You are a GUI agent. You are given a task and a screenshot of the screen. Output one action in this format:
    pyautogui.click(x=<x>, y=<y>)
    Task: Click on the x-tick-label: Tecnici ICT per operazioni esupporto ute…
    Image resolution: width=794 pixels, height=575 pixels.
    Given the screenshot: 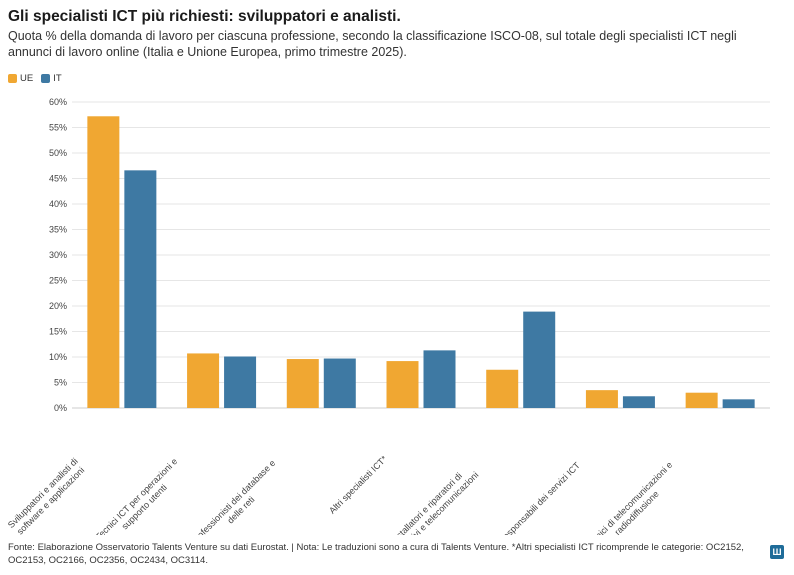 What is the action you would take?
    pyautogui.click(x=141, y=495)
    